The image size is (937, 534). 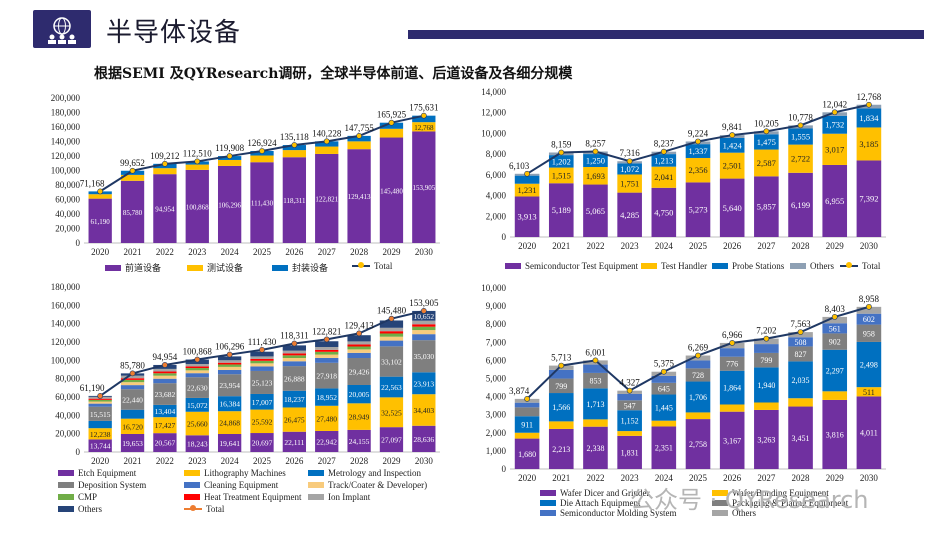 What do you see at coordinates (766, 207) in the screenshot?
I see `data-label: 5,857` at bounding box center [766, 207].